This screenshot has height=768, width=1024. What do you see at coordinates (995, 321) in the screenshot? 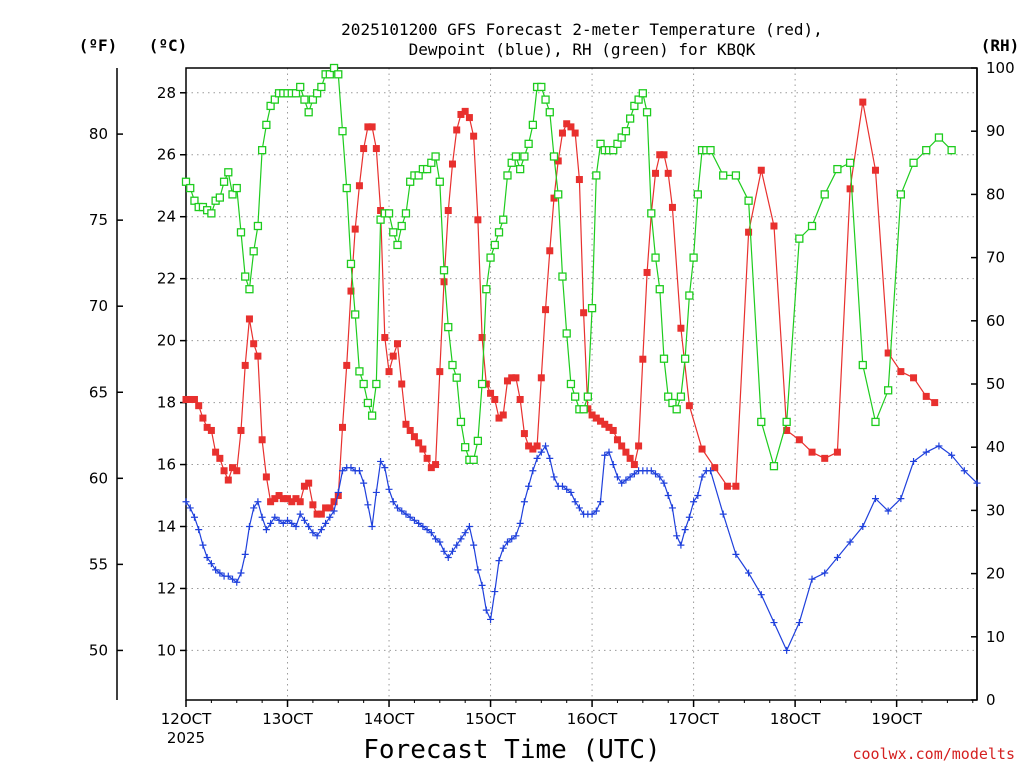
I see `rh-tick-label: 60` at bounding box center [995, 321].